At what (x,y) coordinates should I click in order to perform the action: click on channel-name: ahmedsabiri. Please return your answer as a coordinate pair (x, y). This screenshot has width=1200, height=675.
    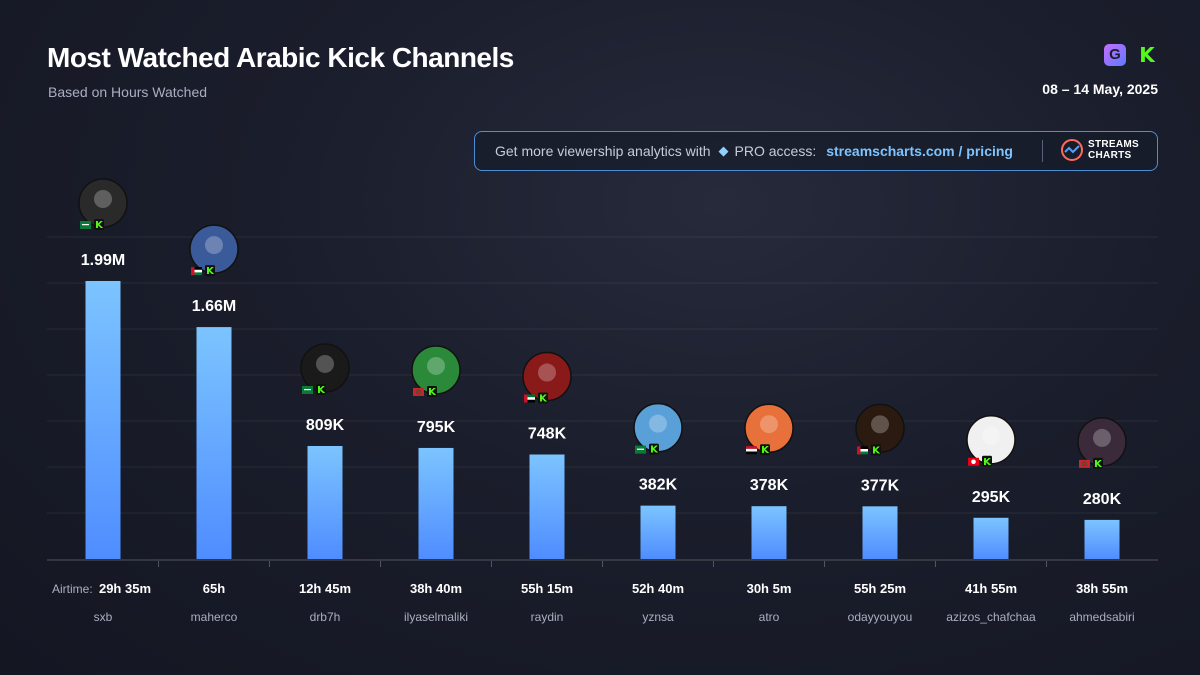
    Looking at the image, I should click on (1101, 617).